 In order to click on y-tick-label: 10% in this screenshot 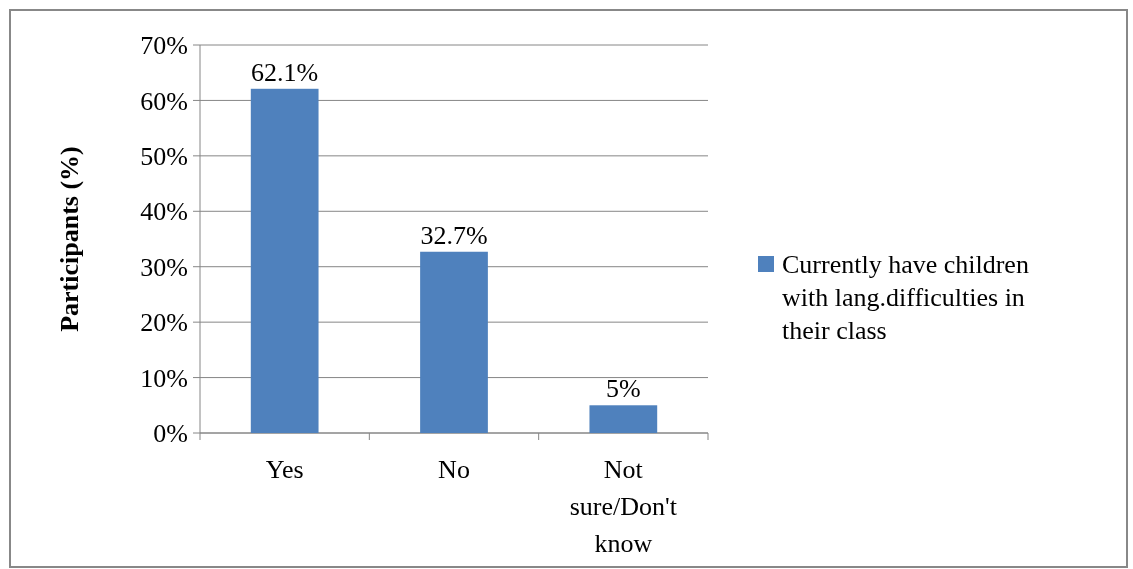, I will do `click(164, 378)`.